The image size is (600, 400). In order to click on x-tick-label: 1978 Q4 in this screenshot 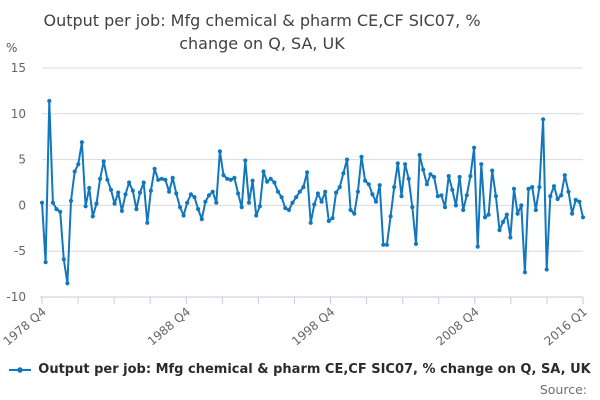, I will do `click(25, 327)`.